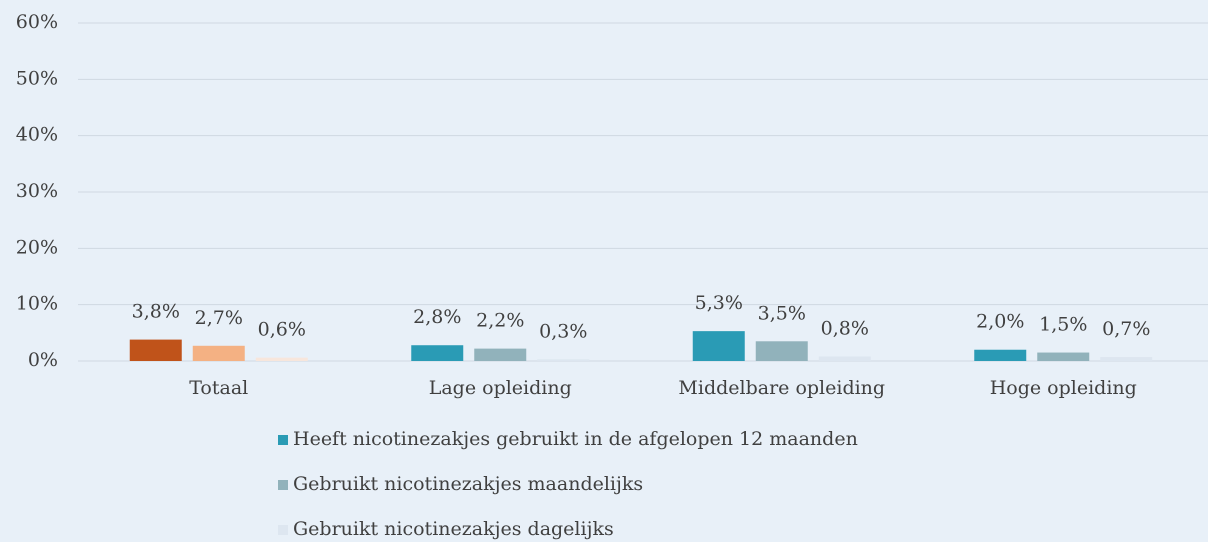  Describe the element at coordinates (37, 304) in the screenshot. I see `y-tick-label: 10%` at that location.